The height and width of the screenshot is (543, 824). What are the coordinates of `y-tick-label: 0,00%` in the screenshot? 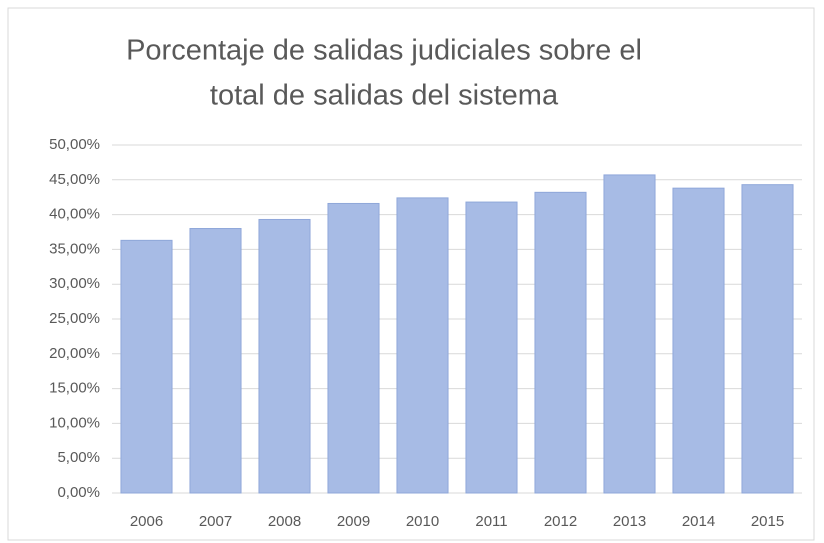 It's located at (78, 492).